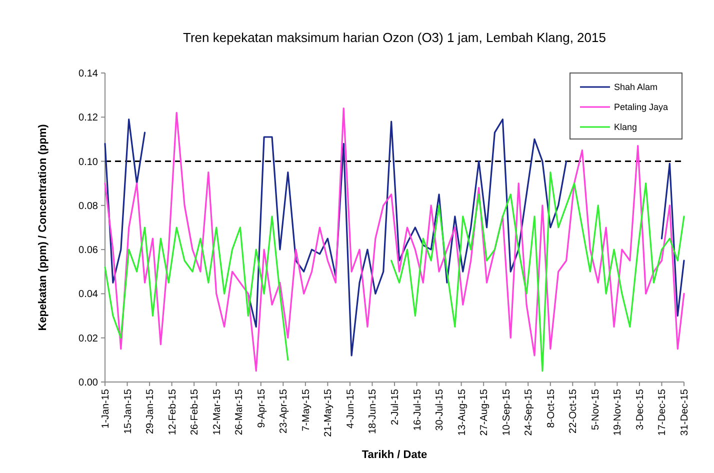 The width and height of the screenshot is (714, 473). What do you see at coordinates (618, 412) in the screenshot?
I see `x-tick-label: 19-Nov-15` at bounding box center [618, 412].